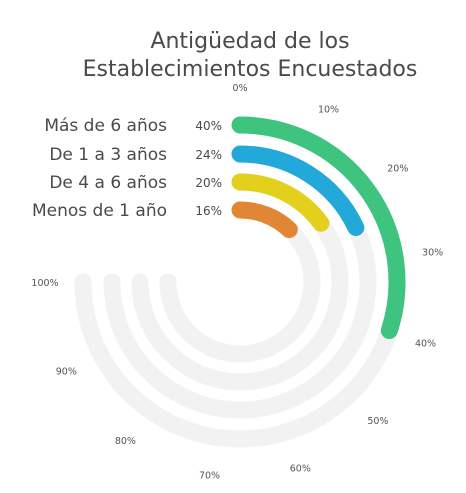 The width and height of the screenshot is (466, 493). I want to click on category-label: Menos de 1 año, so click(99, 211).